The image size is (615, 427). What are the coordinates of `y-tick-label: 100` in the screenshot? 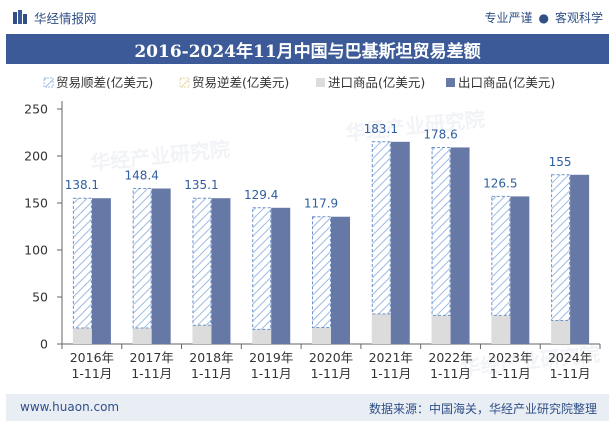 It's located at (36, 250).